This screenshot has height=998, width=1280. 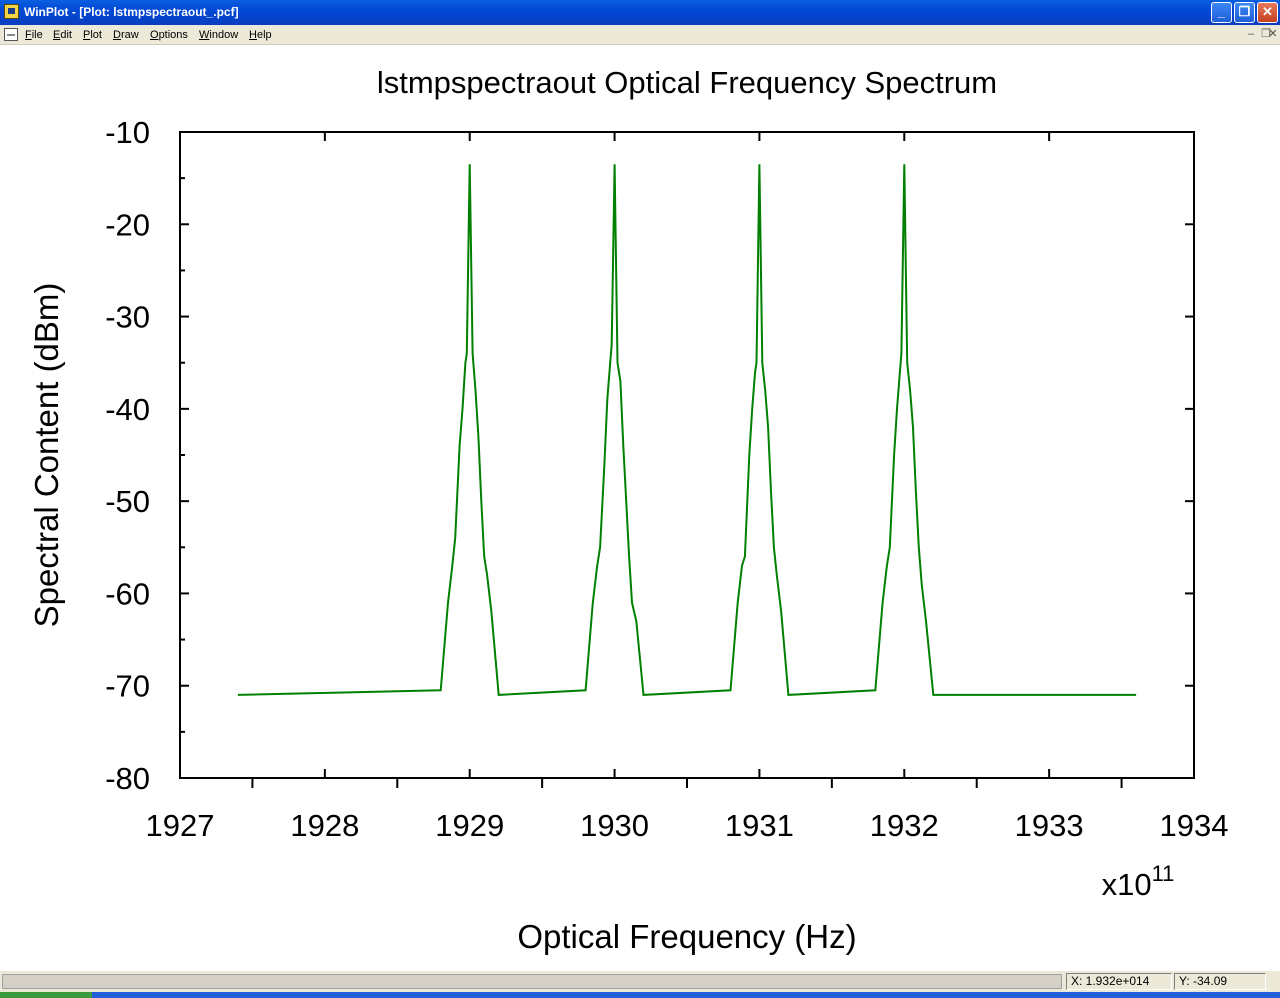 I want to click on menu-edit: Edit, so click(x=62, y=35).